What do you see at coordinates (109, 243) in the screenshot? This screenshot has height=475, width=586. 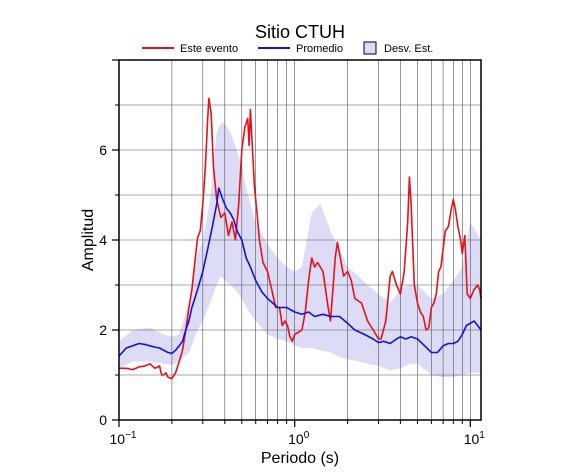 I see `y-axis: 0 2 4 6` at bounding box center [109, 243].